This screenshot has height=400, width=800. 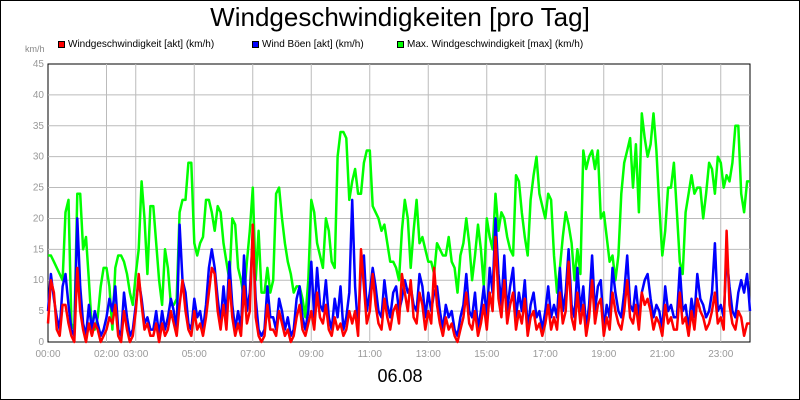 What do you see at coordinates (39, 188) in the screenshot?
I see `y-tick-label: 25` at bounding box center [39, 188].